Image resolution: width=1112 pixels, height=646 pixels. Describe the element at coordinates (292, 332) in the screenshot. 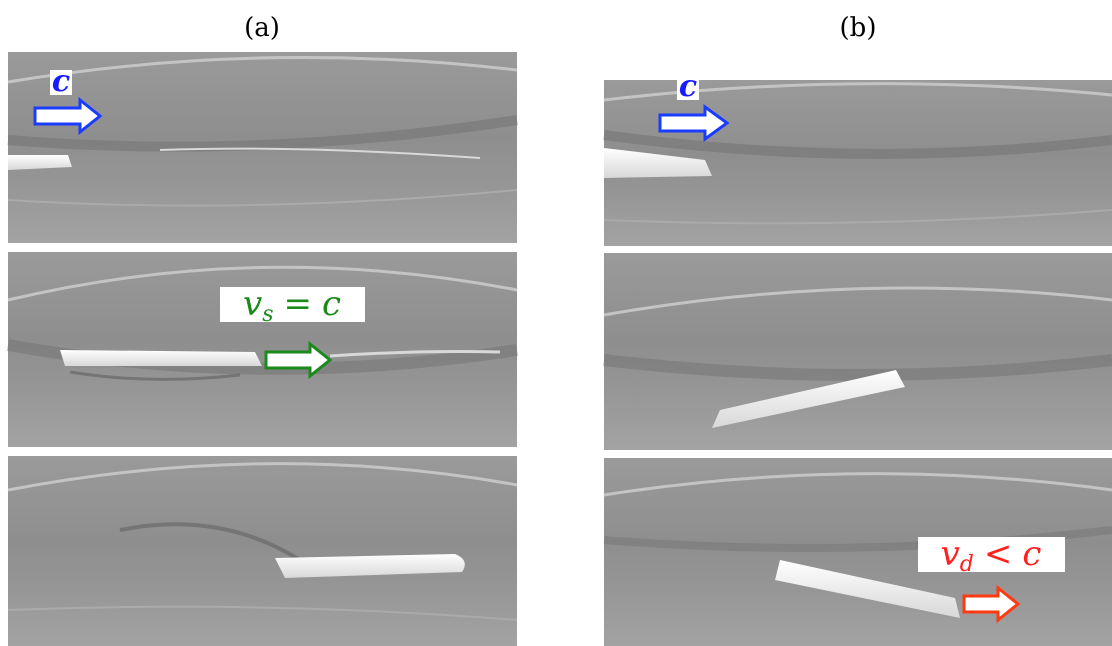

I see `annotation: vs = c` at that location.